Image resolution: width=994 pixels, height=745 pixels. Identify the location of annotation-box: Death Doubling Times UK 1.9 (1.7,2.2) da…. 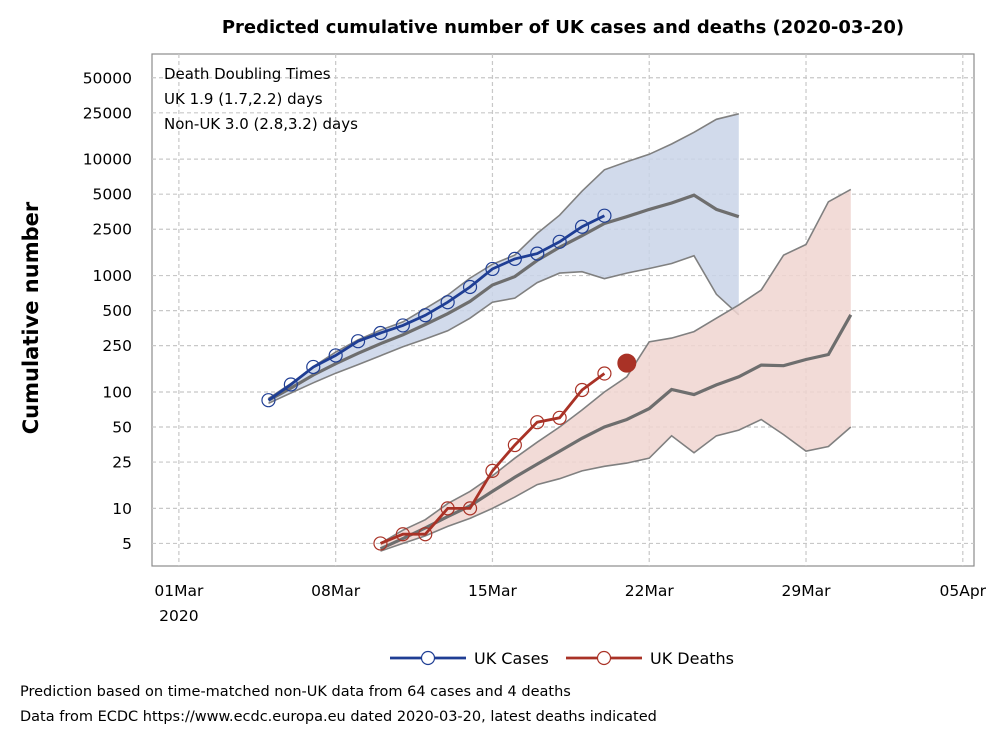
(261, 99).